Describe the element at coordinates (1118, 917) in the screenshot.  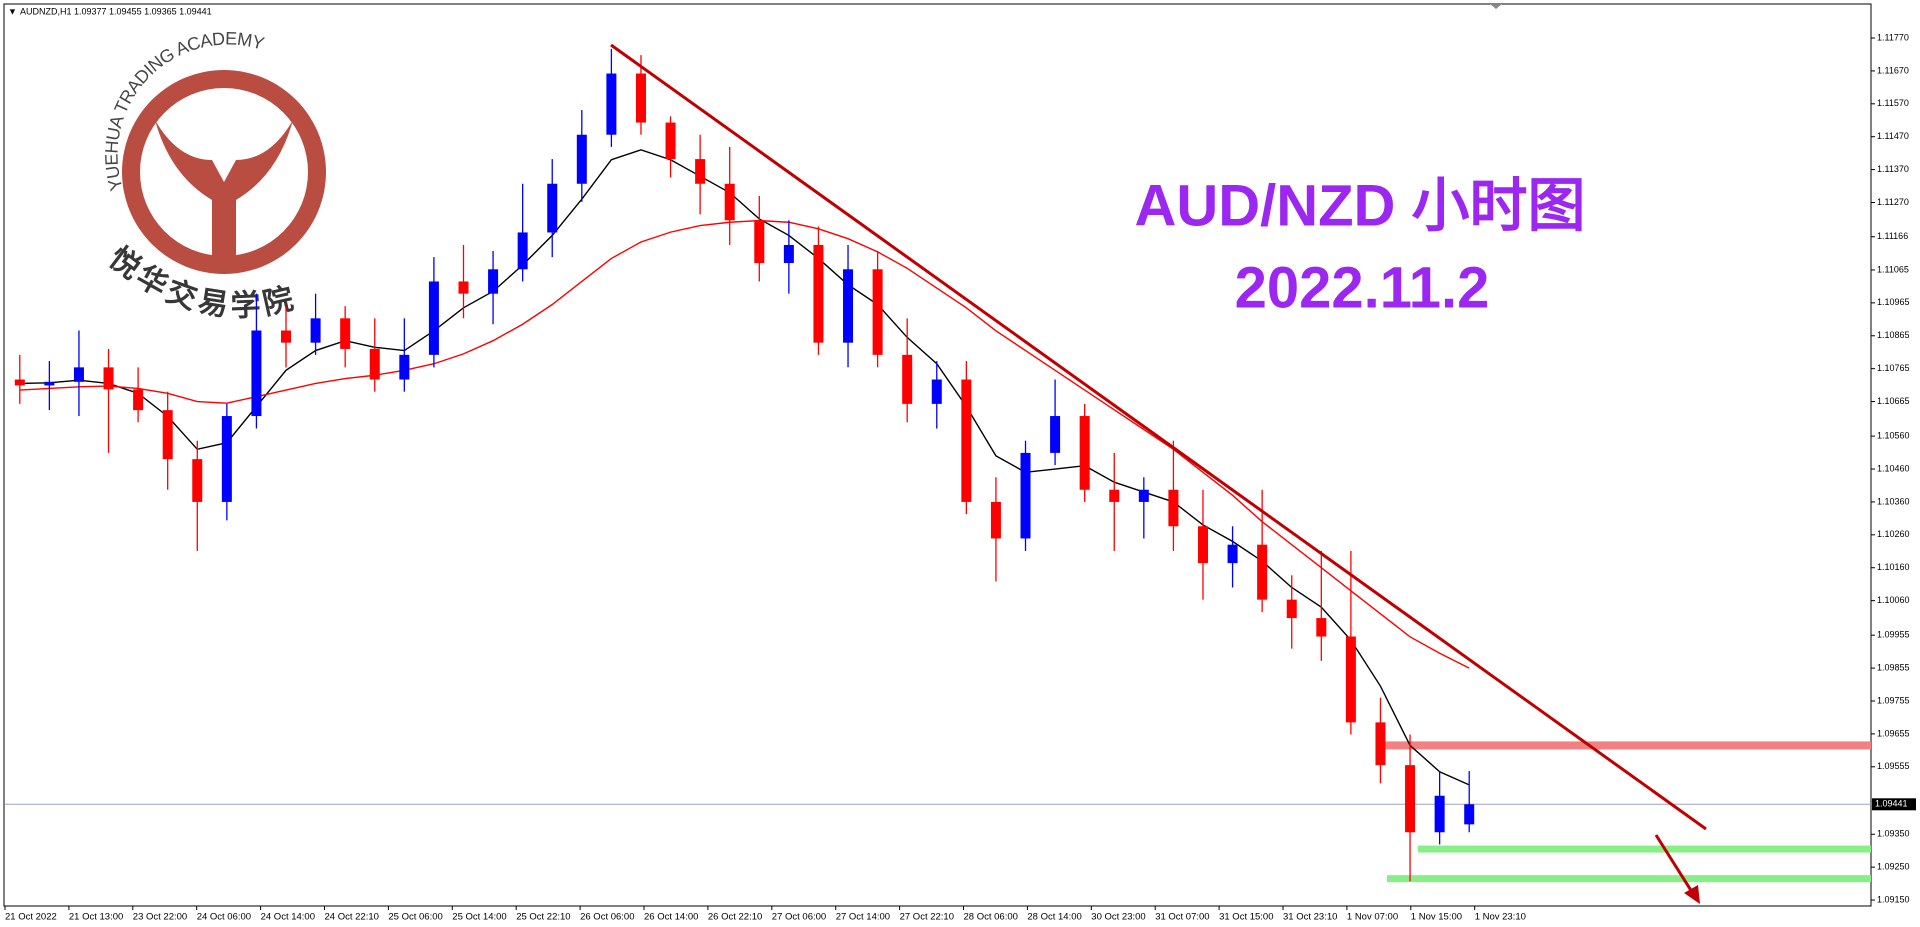
I see `x-tick-label: 30 Oct 23:00` at that location.